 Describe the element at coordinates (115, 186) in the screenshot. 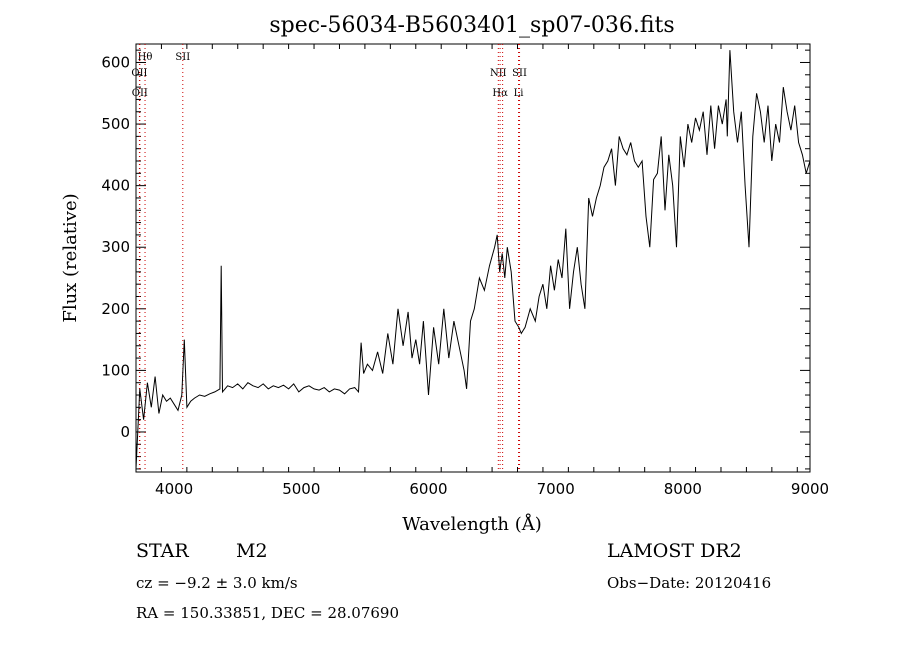

I see `y-tick-label: 400` at that location.